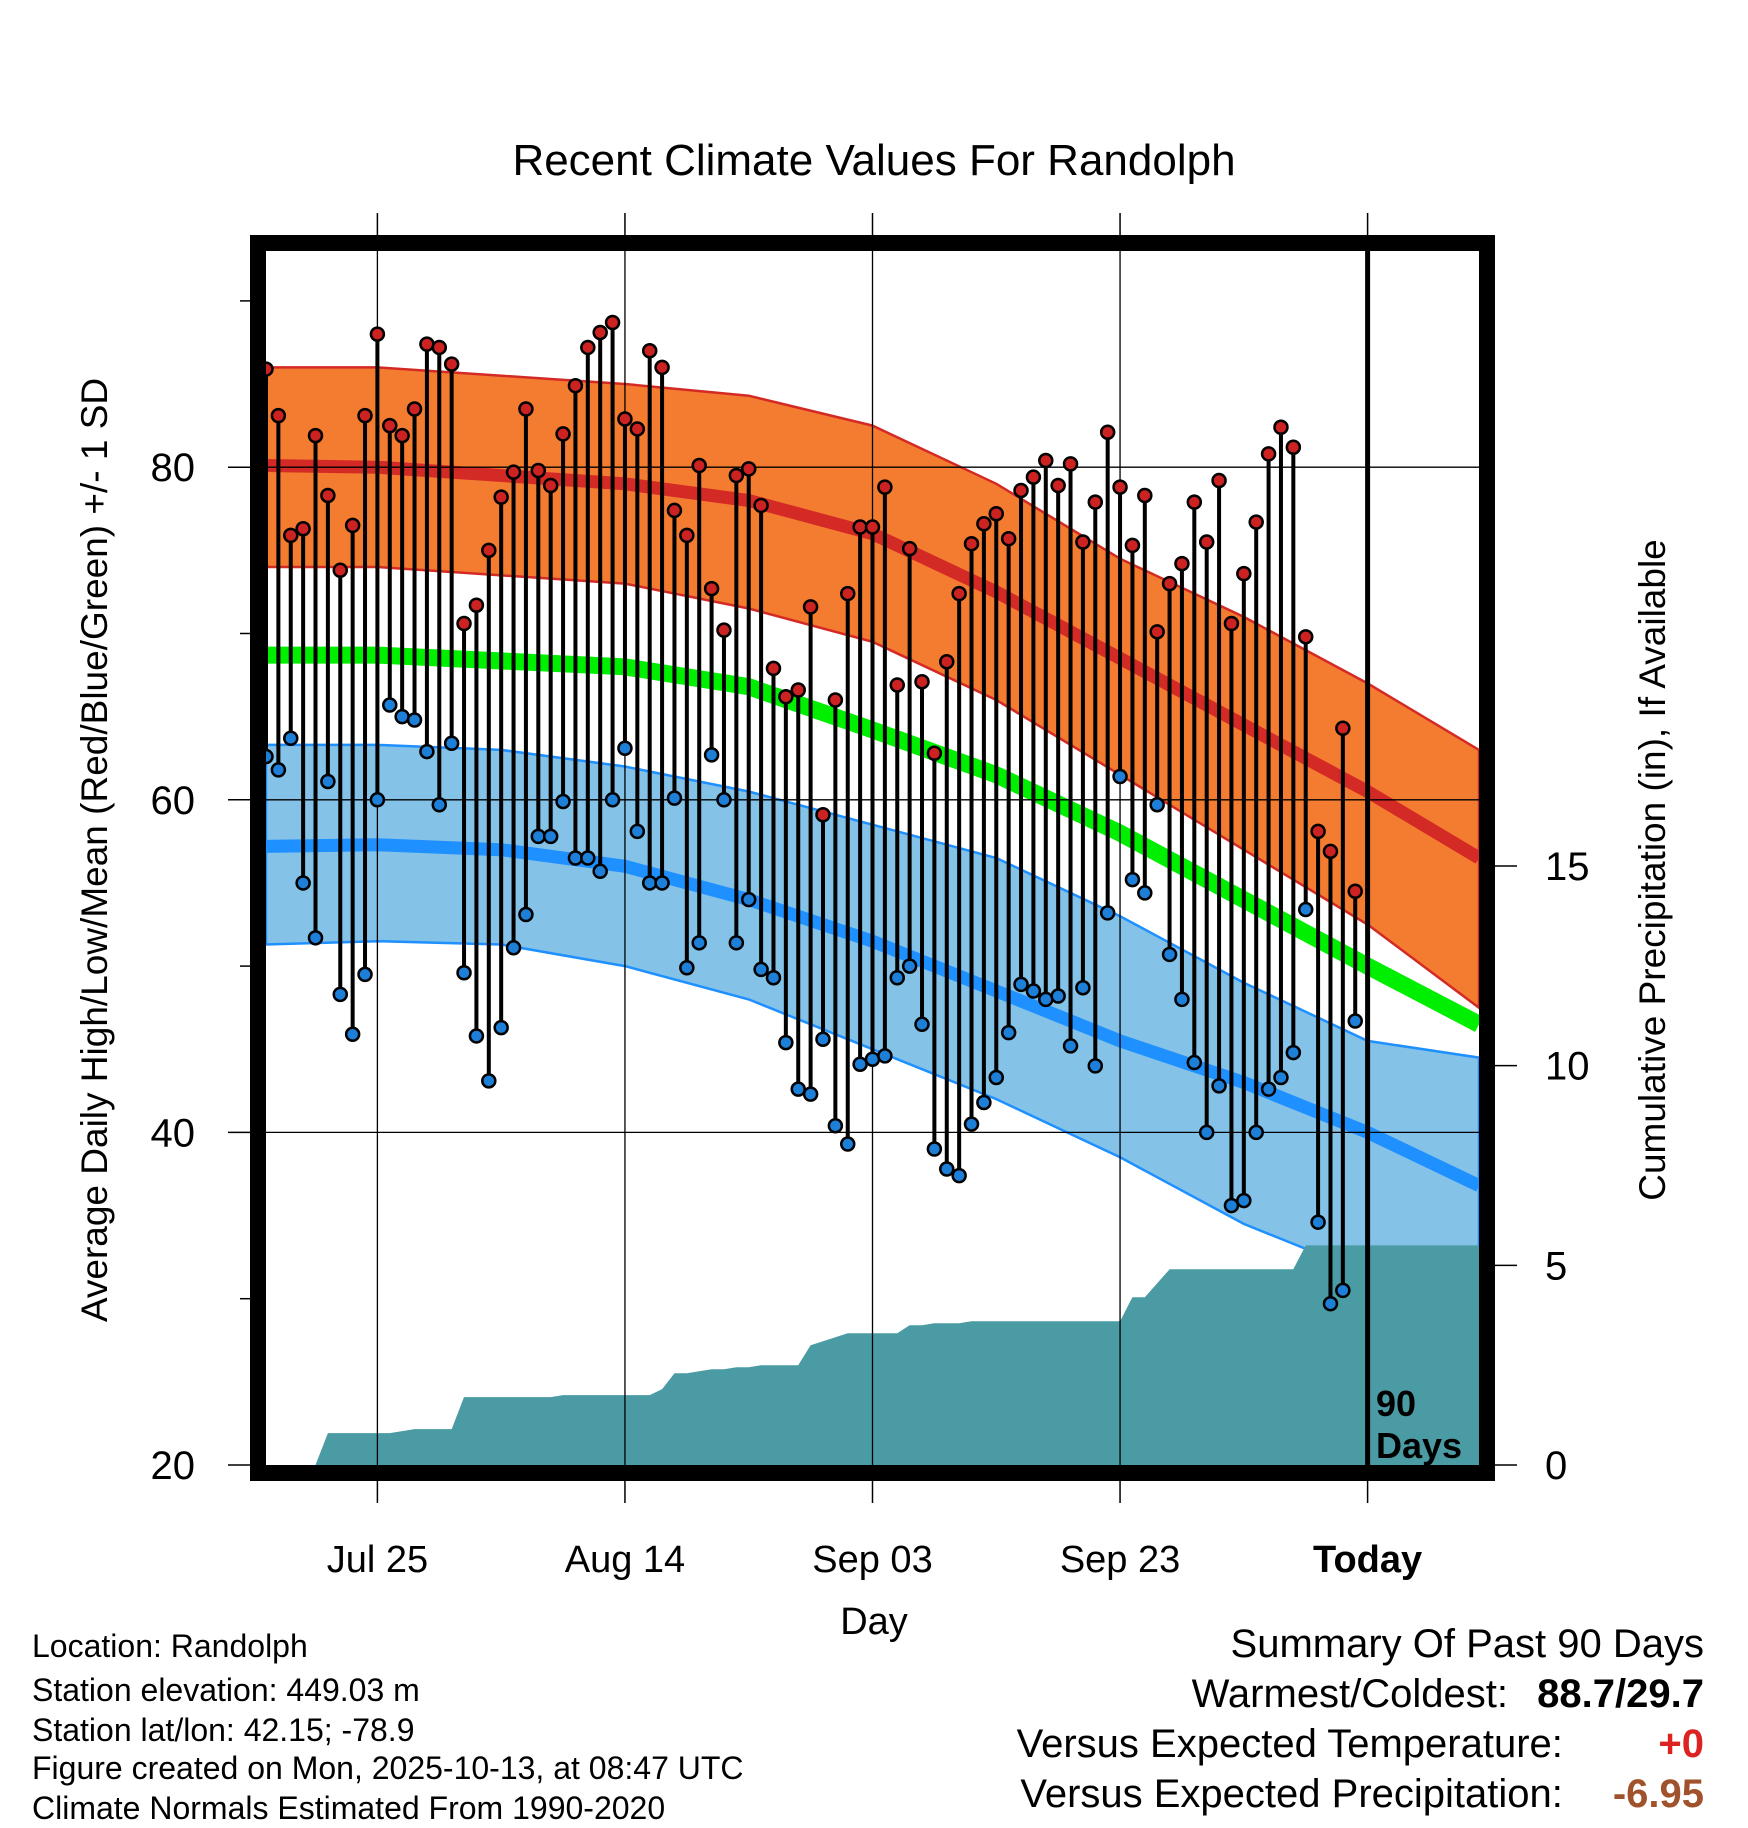 The image size is (1748, 1828). I want to click on x-tick-label: Jul 25, so click(377, 1560).